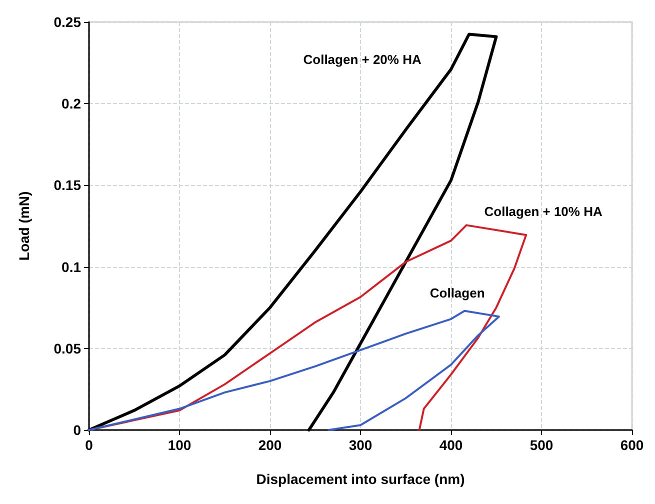  Describe the element at coordinates (270, 445) in the screenshot. I see `x-tick-label: 200` at that location.